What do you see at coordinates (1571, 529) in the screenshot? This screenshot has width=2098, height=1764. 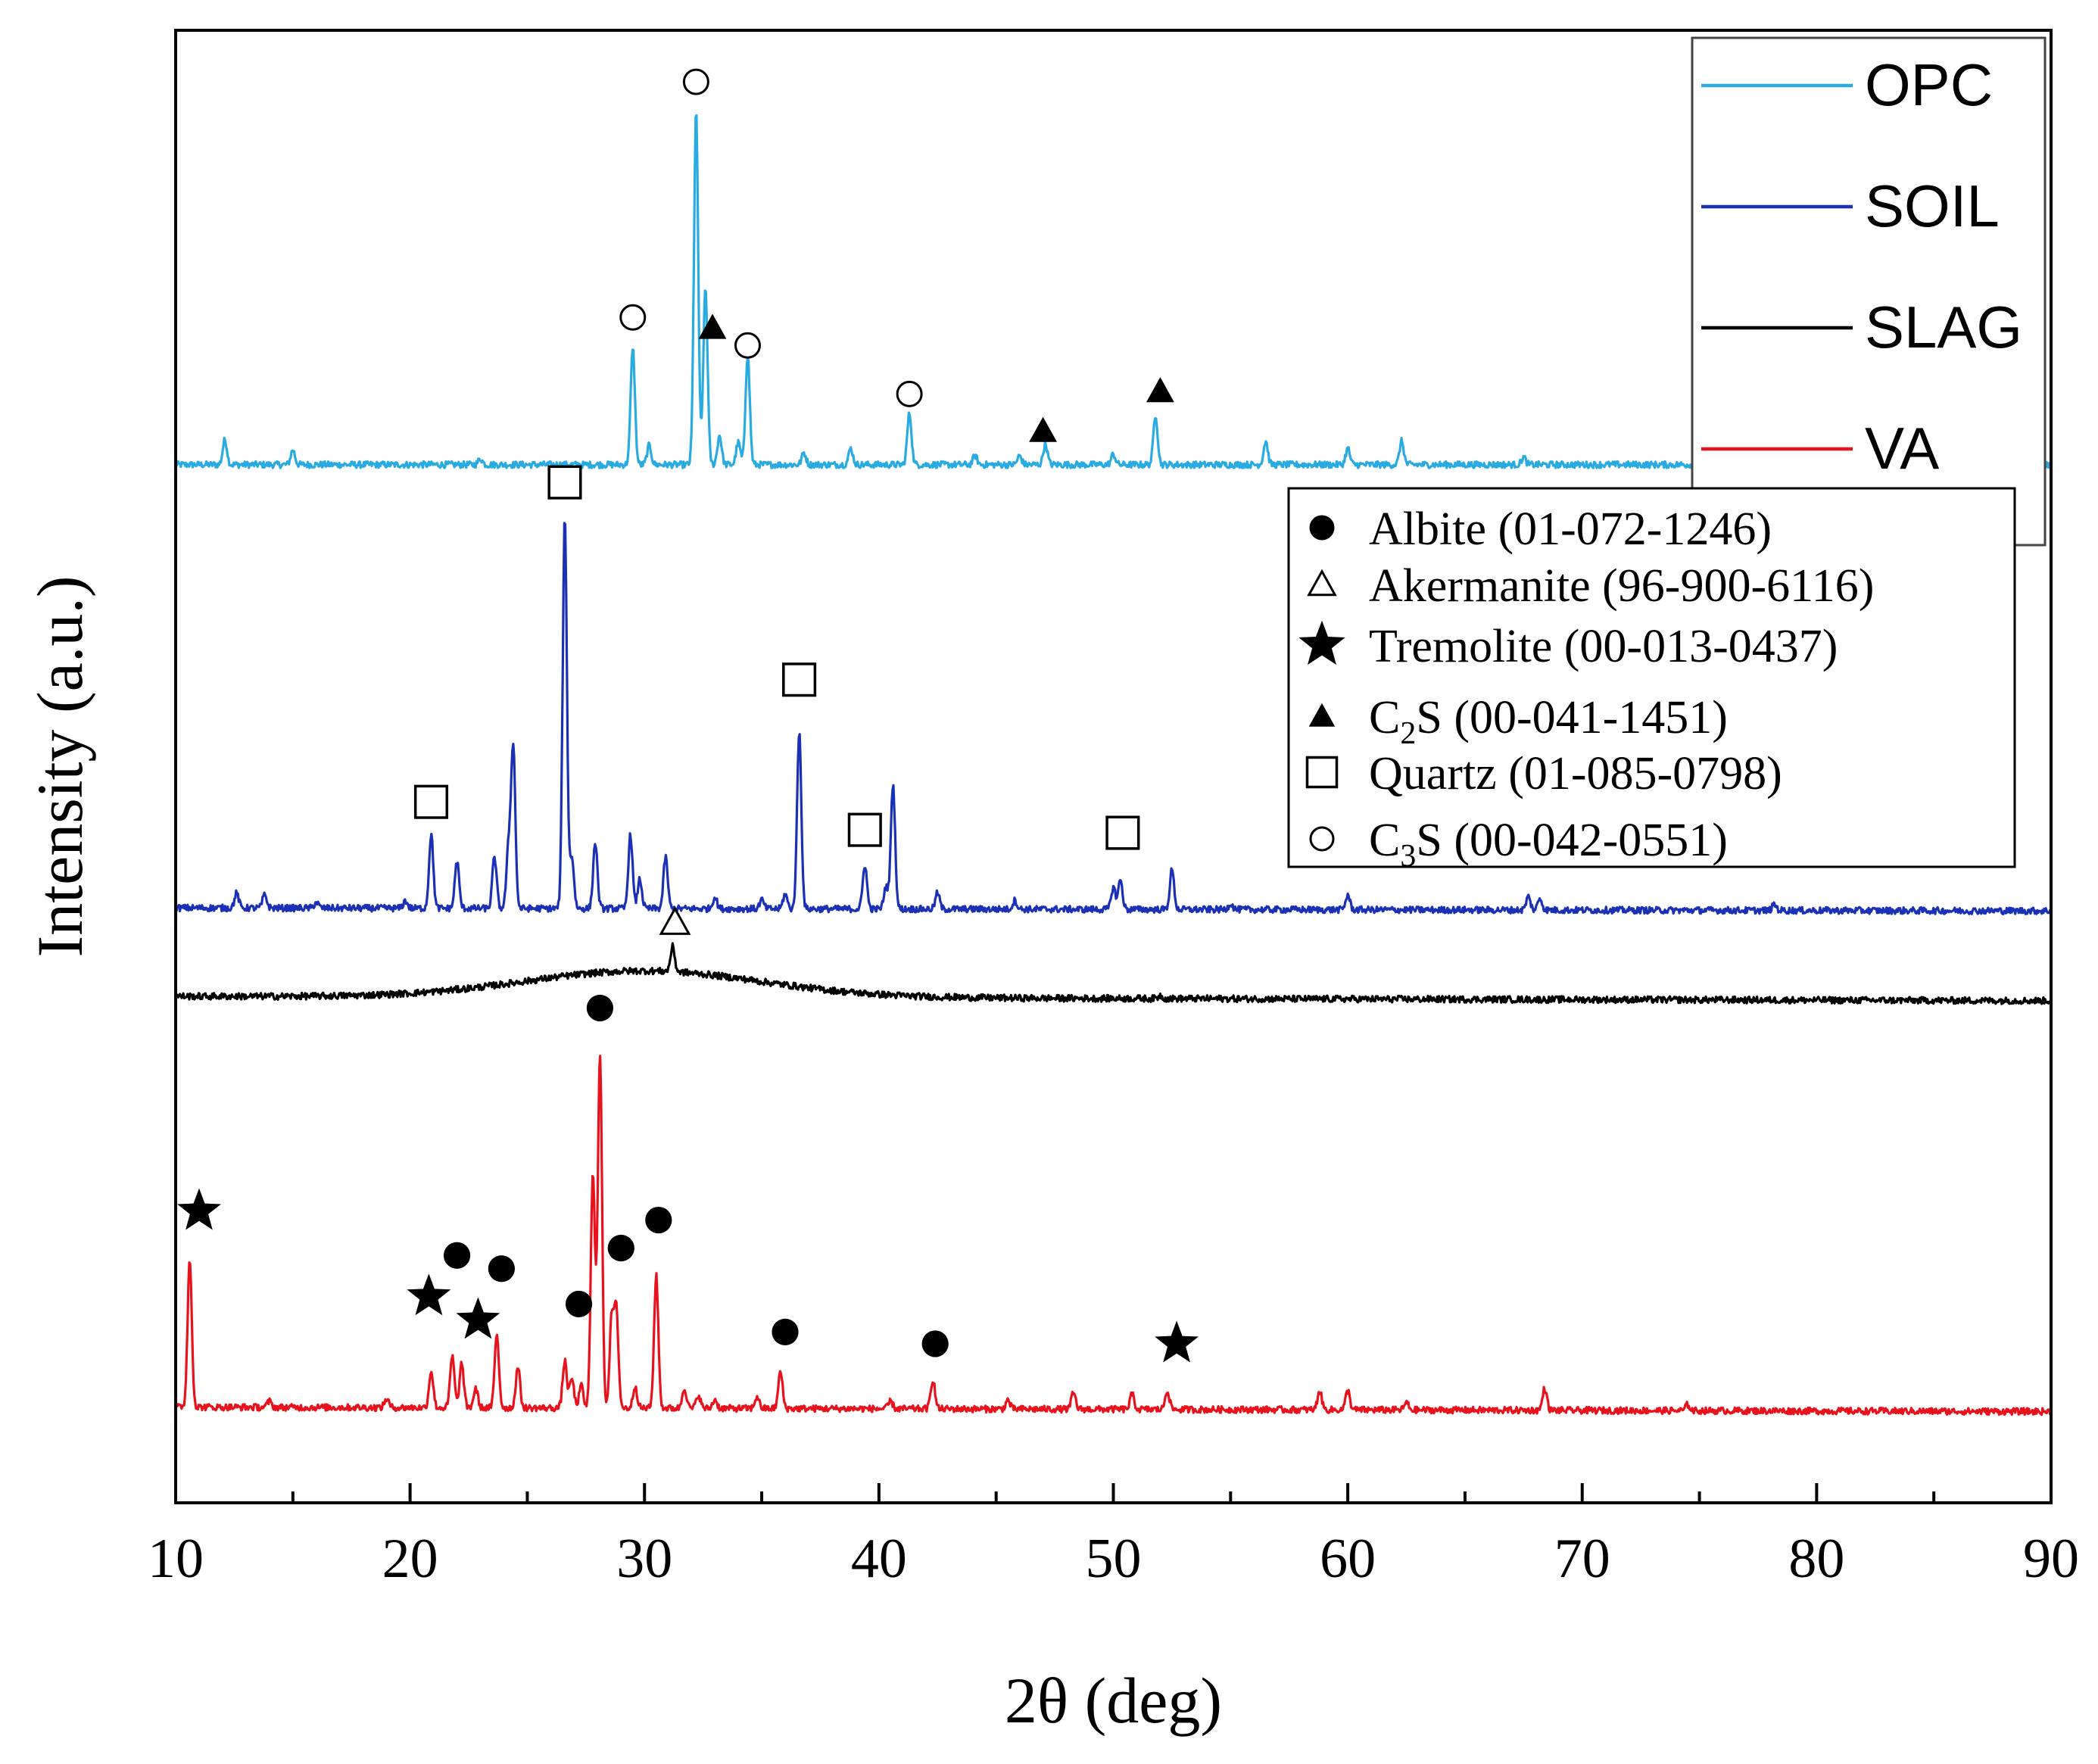 I see `phase-legend-label: Albite (01-072-1246)` at bounding box center [1571, 529].